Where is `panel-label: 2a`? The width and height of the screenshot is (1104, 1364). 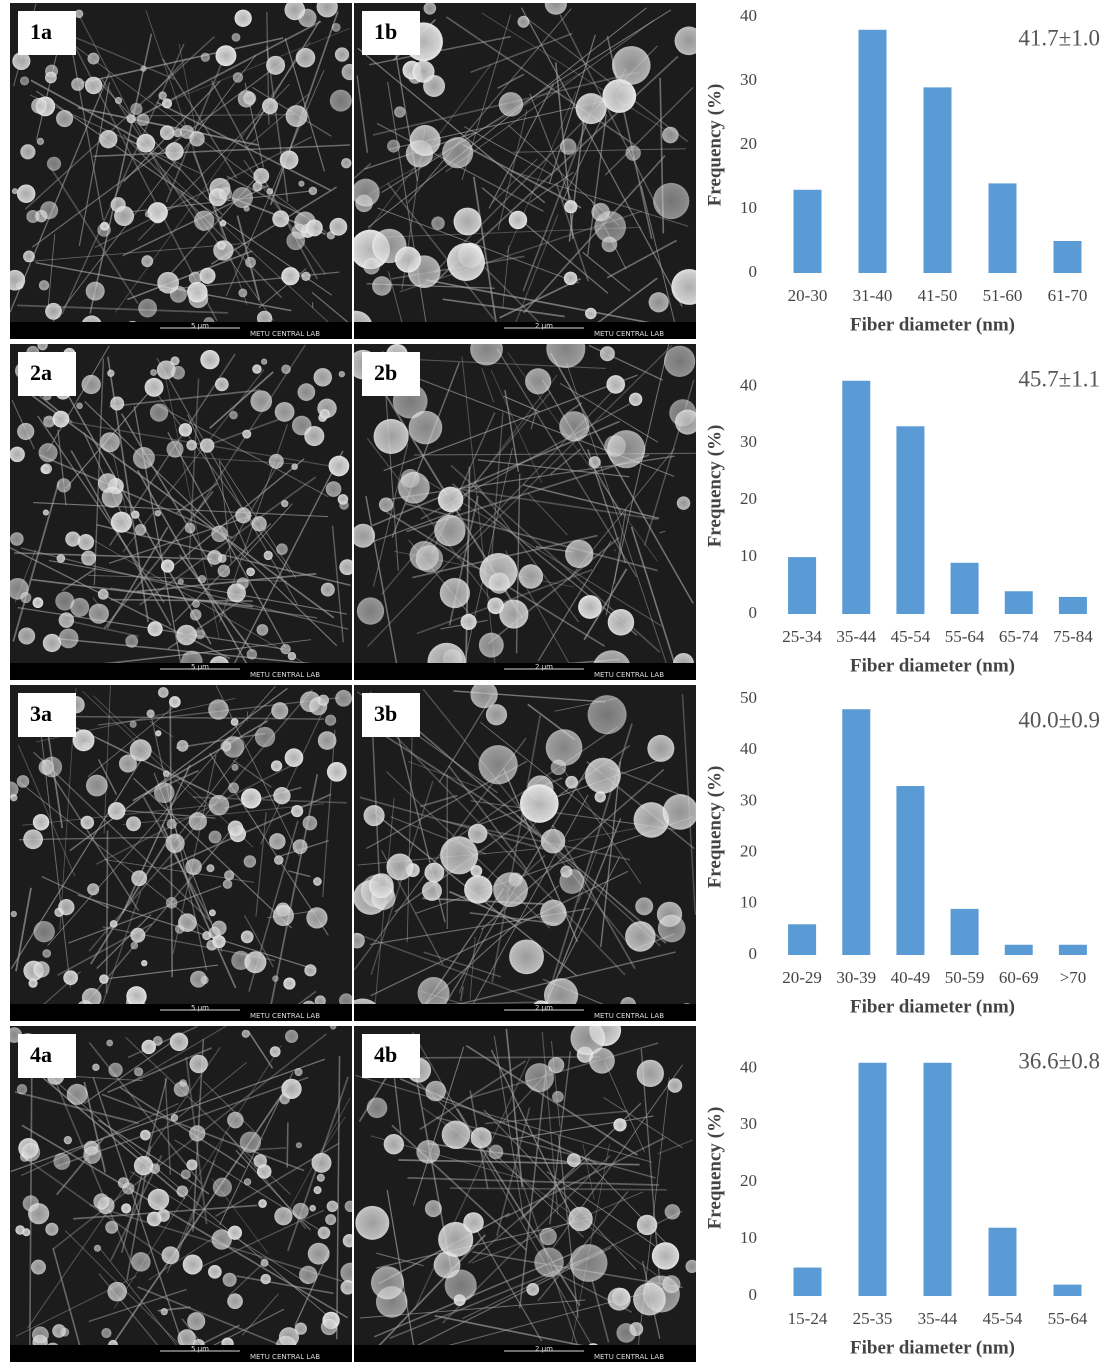 panel-label: 2a is located at coordinates (41, 372).